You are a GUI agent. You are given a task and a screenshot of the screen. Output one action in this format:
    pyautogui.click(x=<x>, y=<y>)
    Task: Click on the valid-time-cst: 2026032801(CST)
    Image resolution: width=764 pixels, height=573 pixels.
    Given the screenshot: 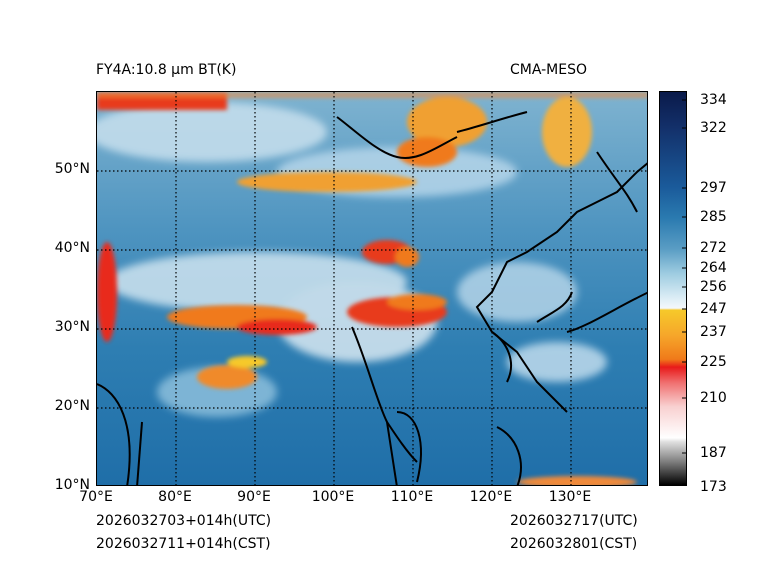 What is the action you would take?
    pyautogui.click(x=574, y=544)
    